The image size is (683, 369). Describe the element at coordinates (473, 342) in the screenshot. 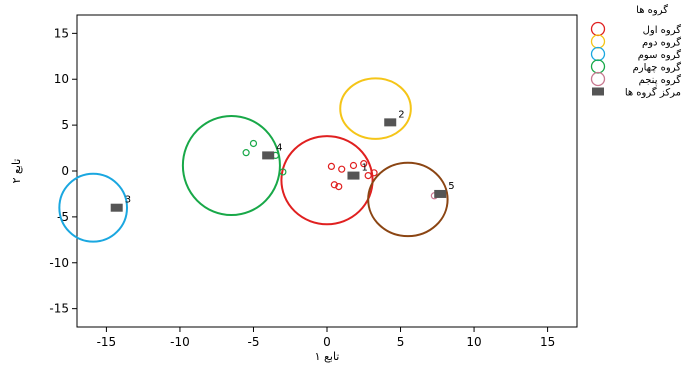

I see `x-tick-label: 10` at that location.